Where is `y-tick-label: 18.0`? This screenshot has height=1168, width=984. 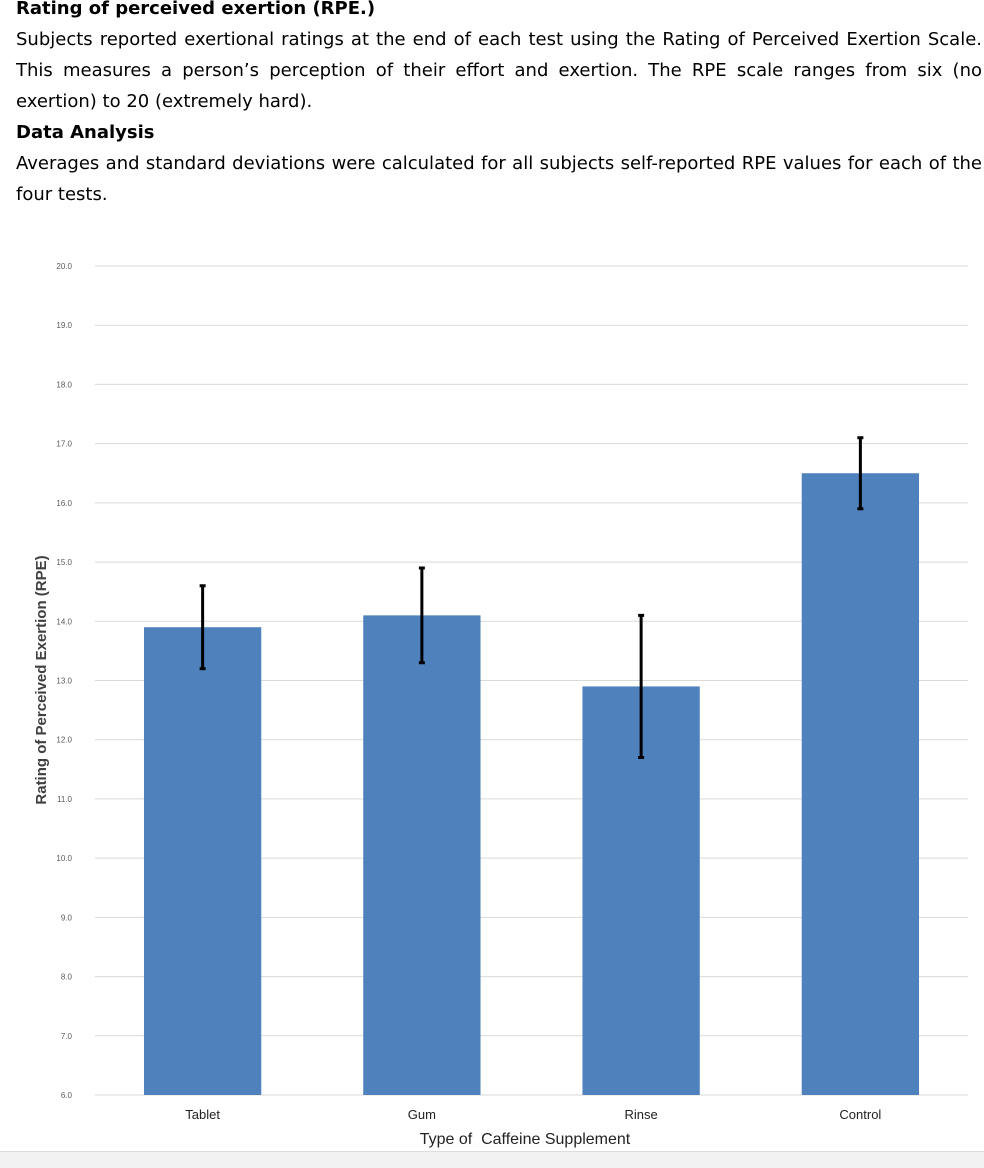
y-tick-label: 18.0 is located at coordinates (64, 384).